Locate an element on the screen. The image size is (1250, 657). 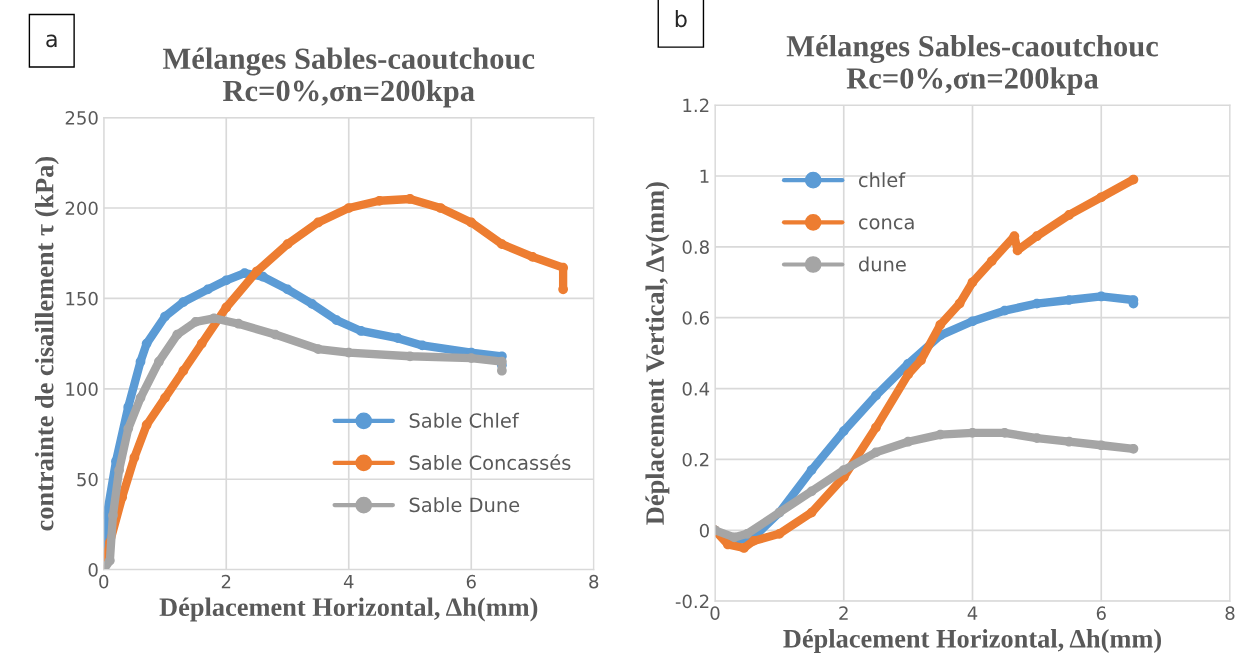
y-tick-label: 100 is located at coordinates (82, 389).